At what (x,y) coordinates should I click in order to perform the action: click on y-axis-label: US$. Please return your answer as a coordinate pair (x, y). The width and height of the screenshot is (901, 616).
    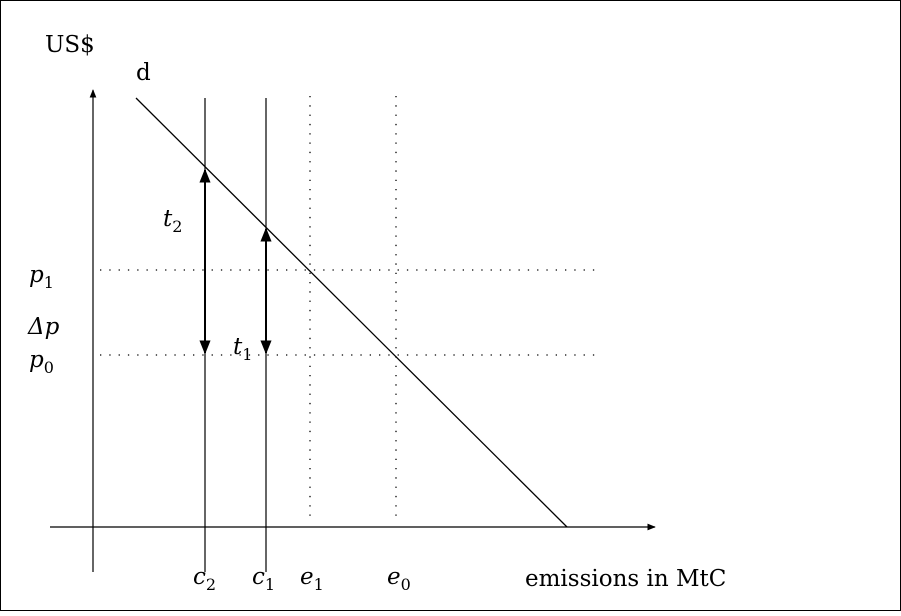
    Looking at the image, I should click on (70, 45).